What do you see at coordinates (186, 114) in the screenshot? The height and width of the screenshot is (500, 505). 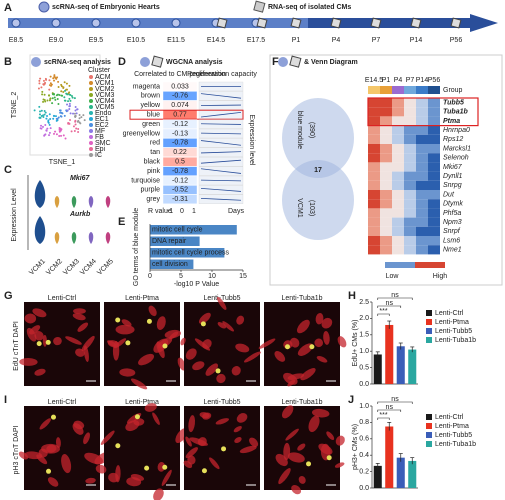 I see `highlight` at bounding box center [186, 114].